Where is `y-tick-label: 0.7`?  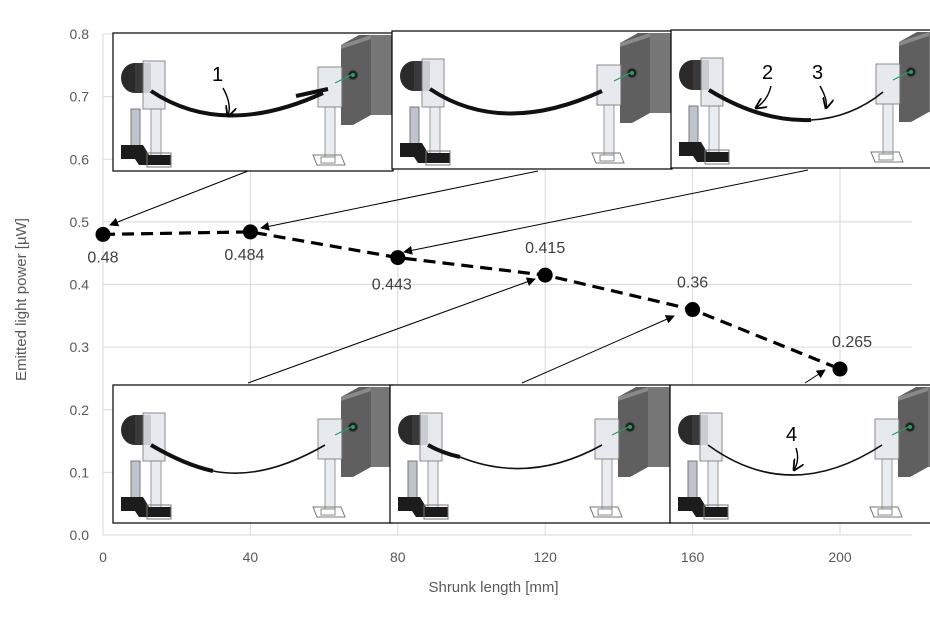 y-tick-label: 0.7 is located at coordinates (80, 97).